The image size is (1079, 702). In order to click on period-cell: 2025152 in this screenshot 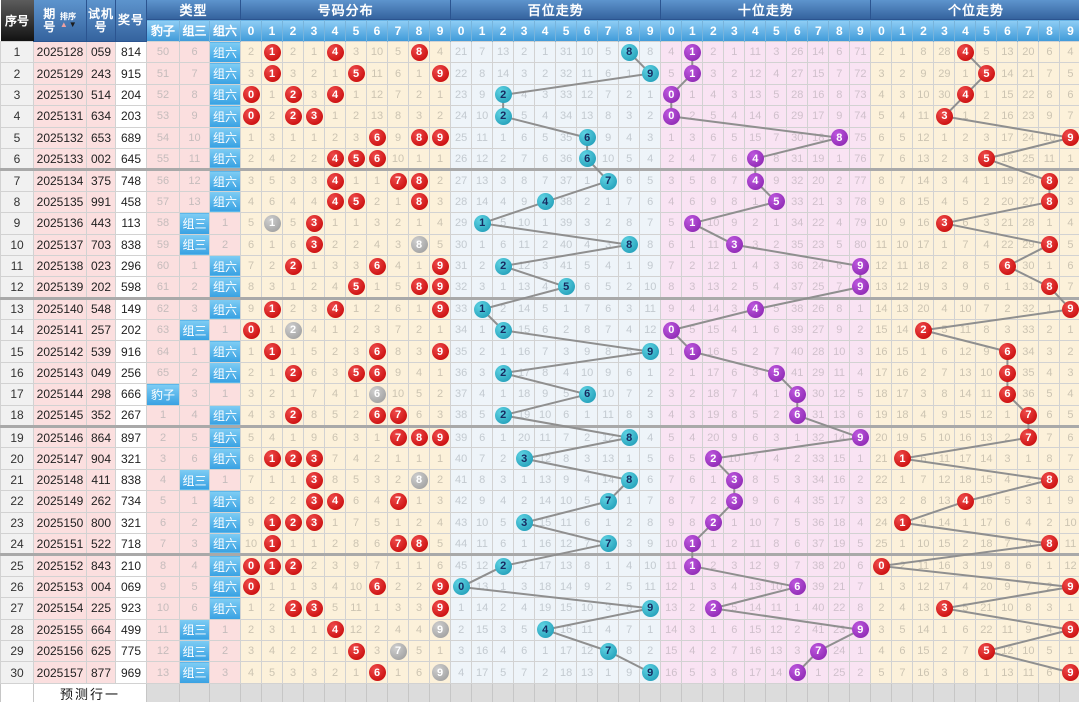, I will do `click(60, 565)`.